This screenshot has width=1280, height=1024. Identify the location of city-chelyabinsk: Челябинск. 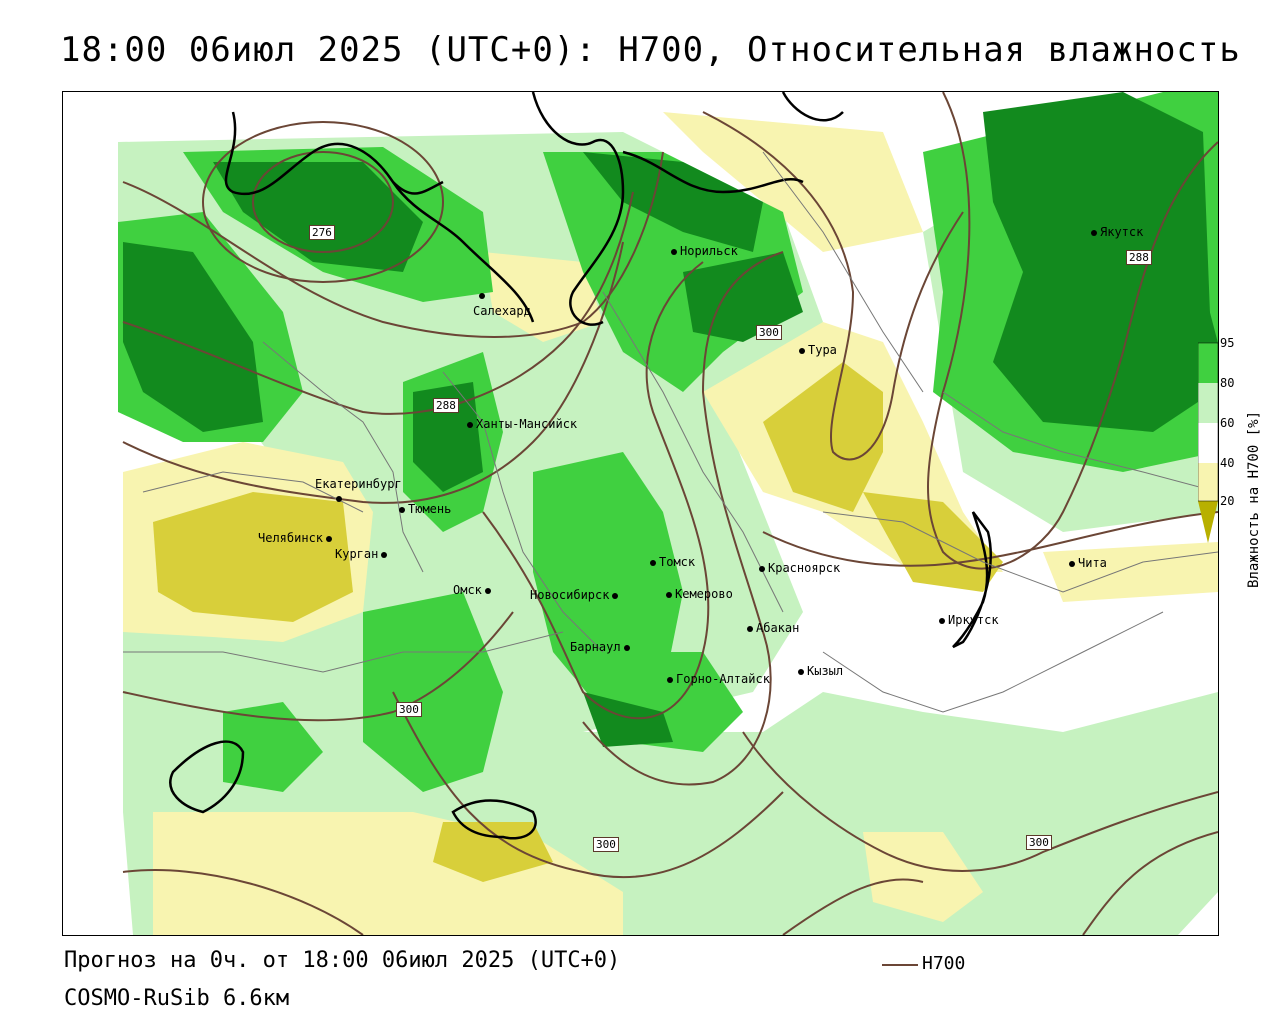
(296, 538).